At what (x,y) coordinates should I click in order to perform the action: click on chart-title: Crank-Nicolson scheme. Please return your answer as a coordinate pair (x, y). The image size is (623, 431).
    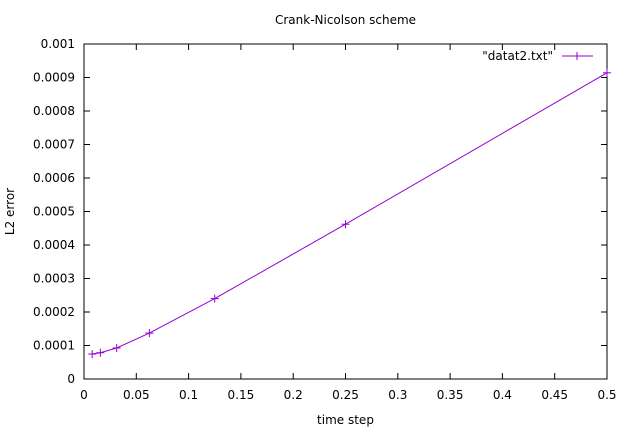
    Looking at the image, I should click on (345, 20).